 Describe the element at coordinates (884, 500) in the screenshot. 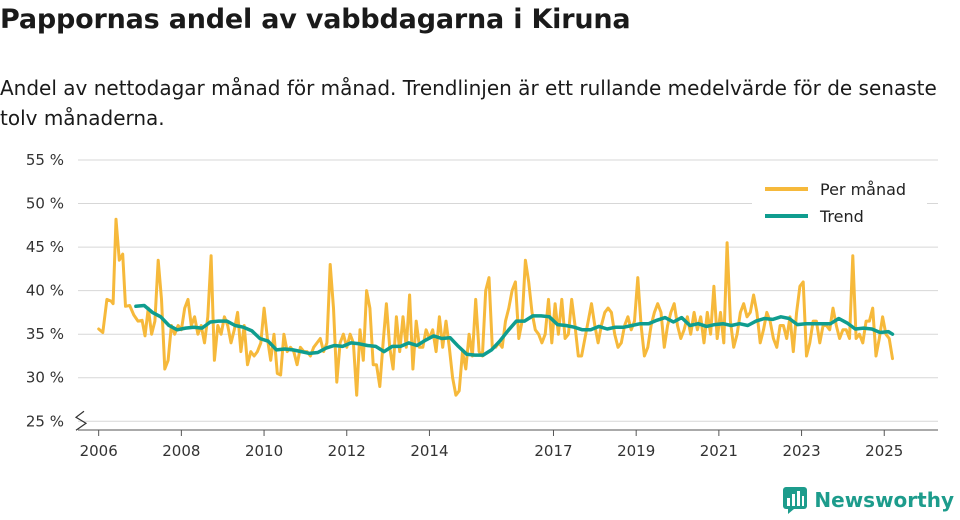

I see `brand-name: Newsworthy` at that location.